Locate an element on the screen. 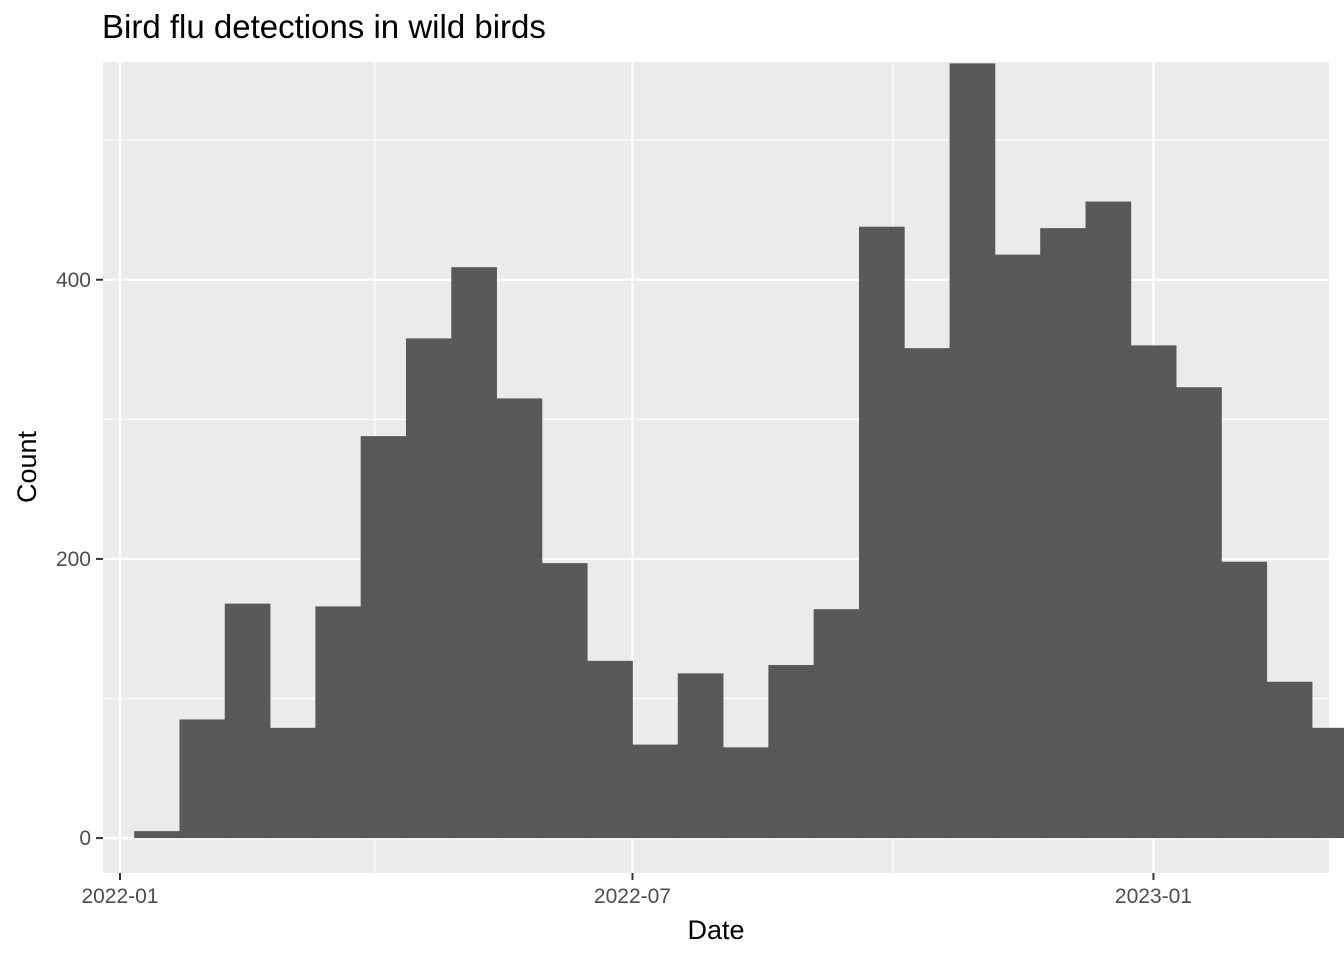 The image size is (1344, 960). x-axis: 2022-01 2022-07 2023-01 is located at coordinates (636, 890).